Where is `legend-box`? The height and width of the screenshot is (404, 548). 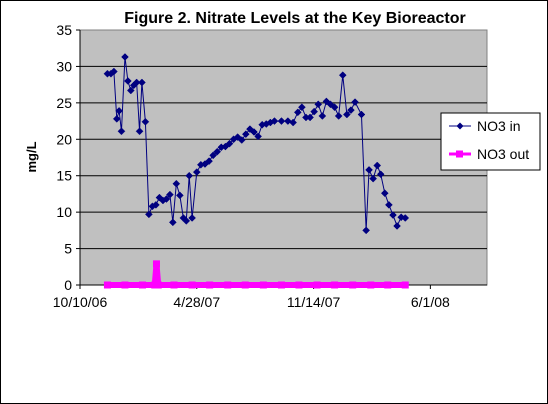
legend-box is located at coordinates (490, 141).